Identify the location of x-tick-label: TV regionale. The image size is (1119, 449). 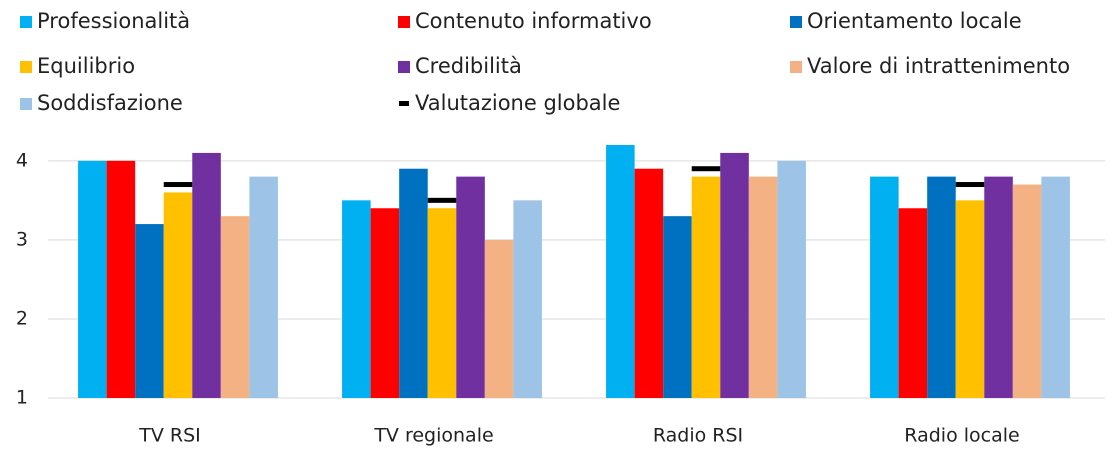
(433, 436).